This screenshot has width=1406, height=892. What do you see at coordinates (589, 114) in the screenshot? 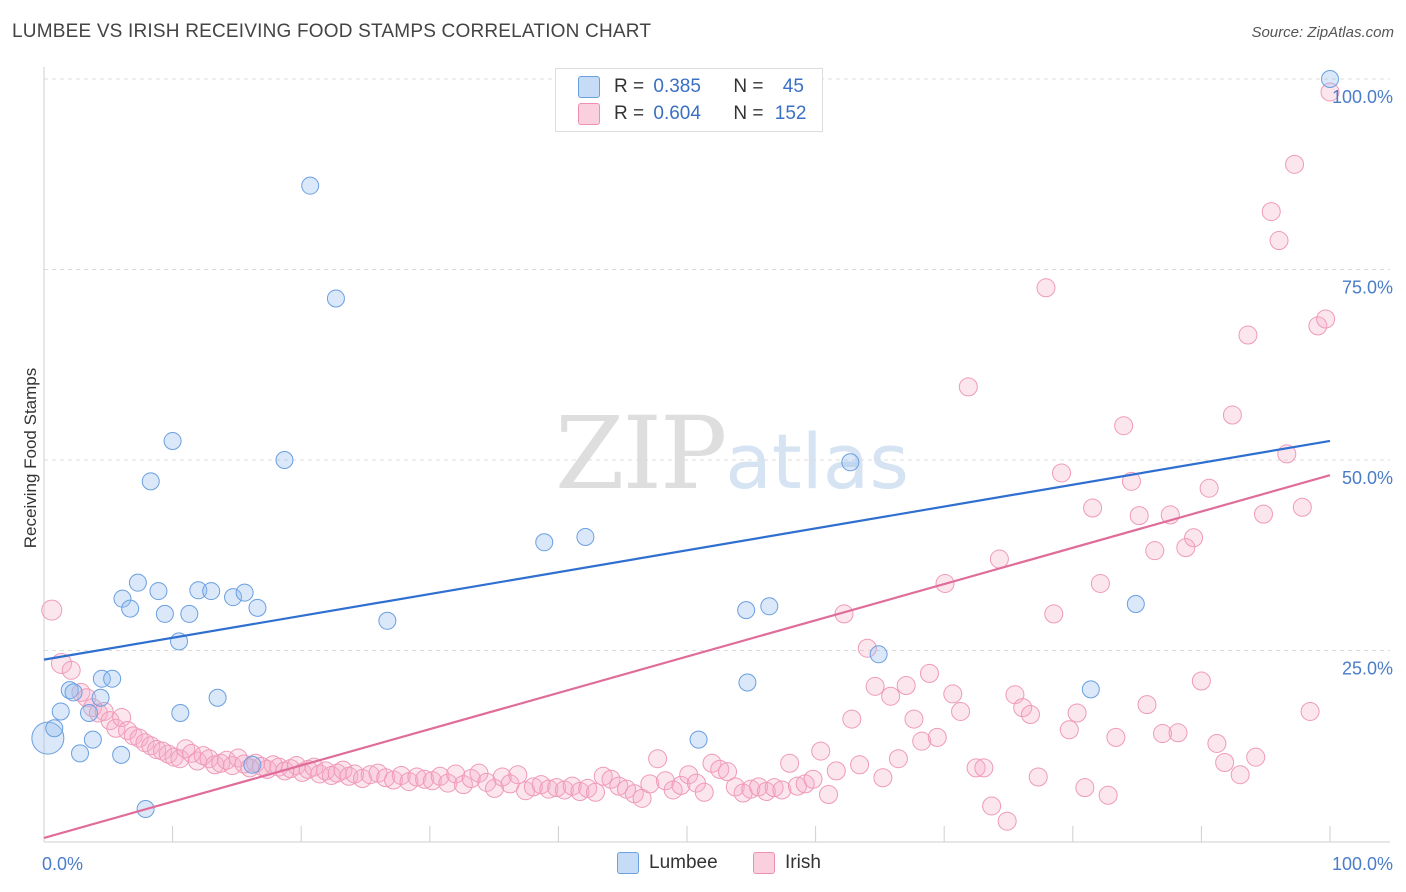
I see `irish-swatch` at bounding box center [589, 114].